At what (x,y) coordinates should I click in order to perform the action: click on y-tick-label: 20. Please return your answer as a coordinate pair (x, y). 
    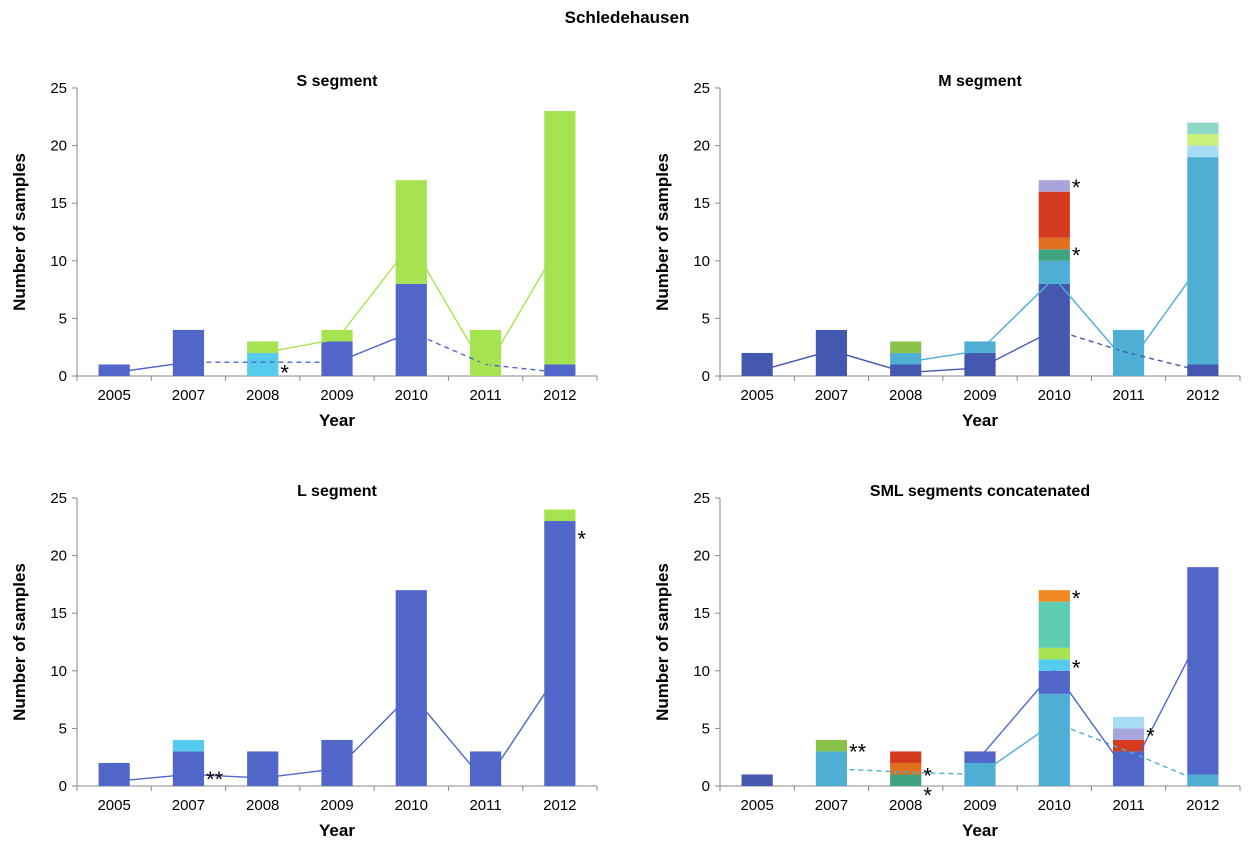
    Looking at the image, I should click on (701, 146).